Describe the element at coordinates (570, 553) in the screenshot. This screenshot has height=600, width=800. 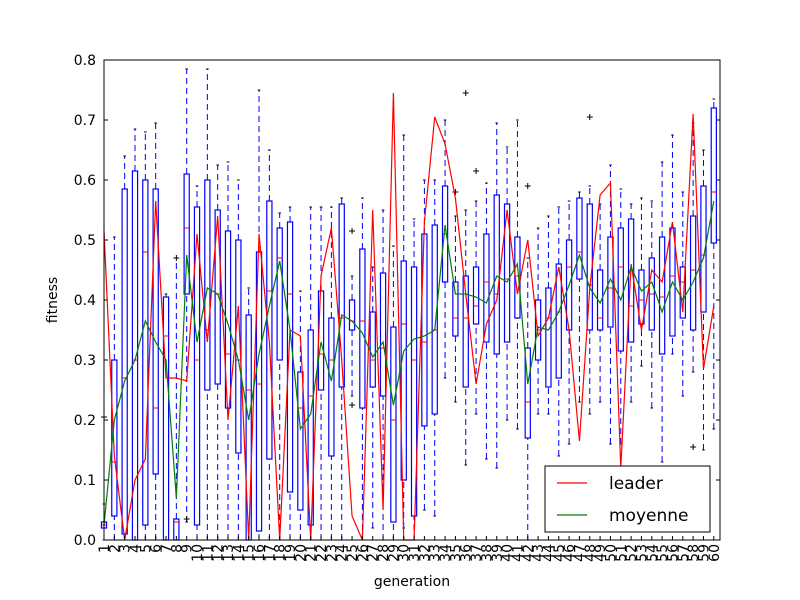
I see `x-tick-label: 46` at that location.